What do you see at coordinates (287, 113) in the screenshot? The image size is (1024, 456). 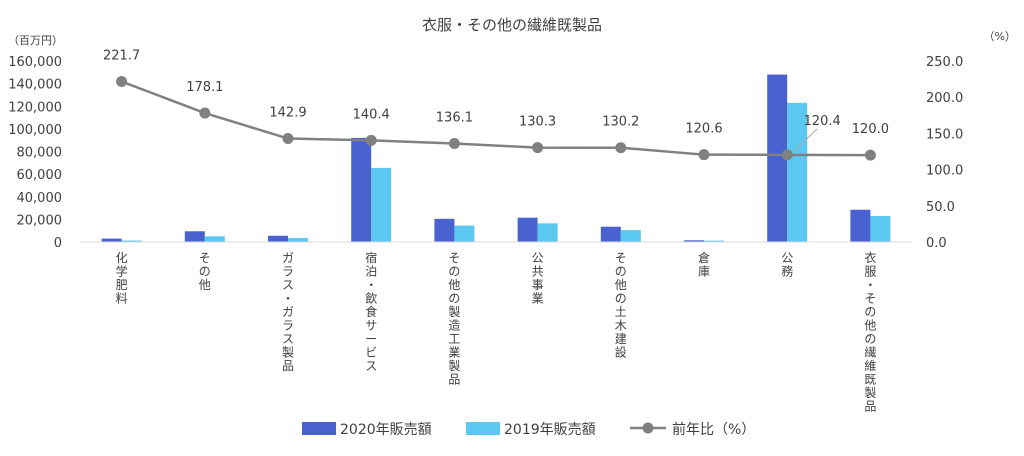 I see `data-label: 142.9` at bounding box center [287, 113].